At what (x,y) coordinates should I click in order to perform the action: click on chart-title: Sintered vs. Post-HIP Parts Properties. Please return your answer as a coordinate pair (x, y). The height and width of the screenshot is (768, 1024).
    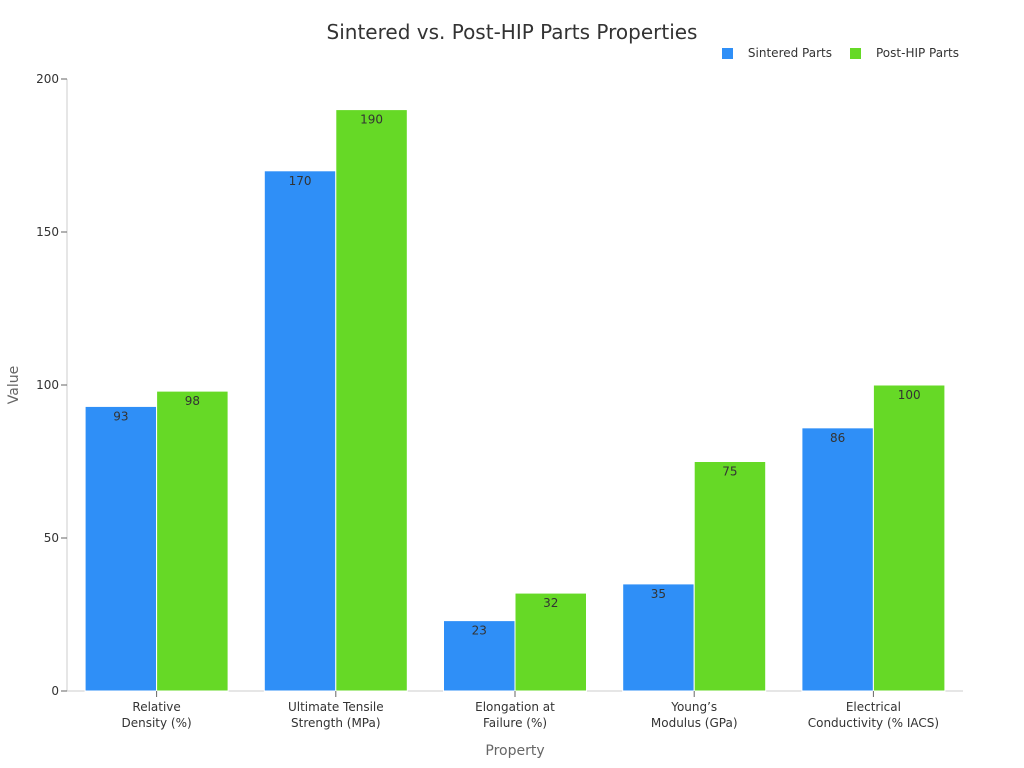
    Looking at the image, I should click on (512, 32).